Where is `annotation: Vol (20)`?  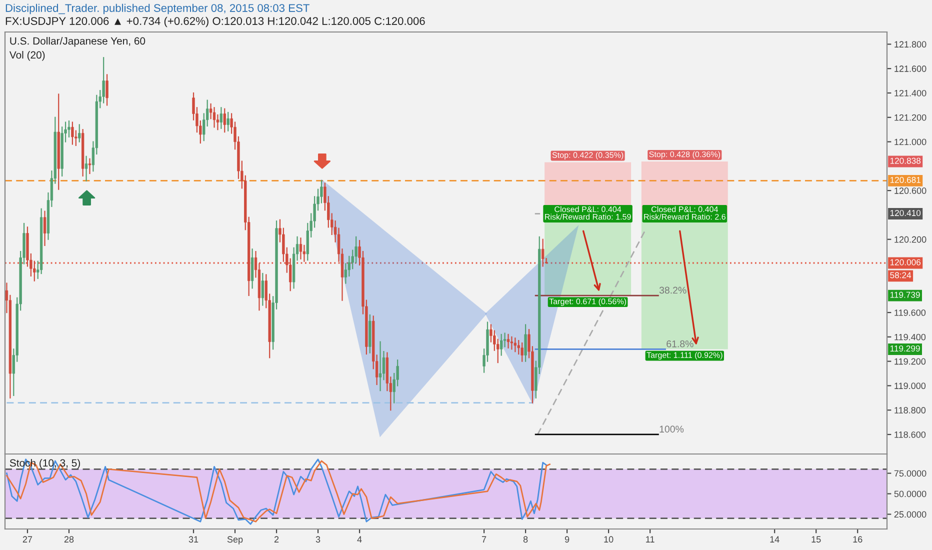 annotation: Vol (20) is located at coordinates (27, 56).